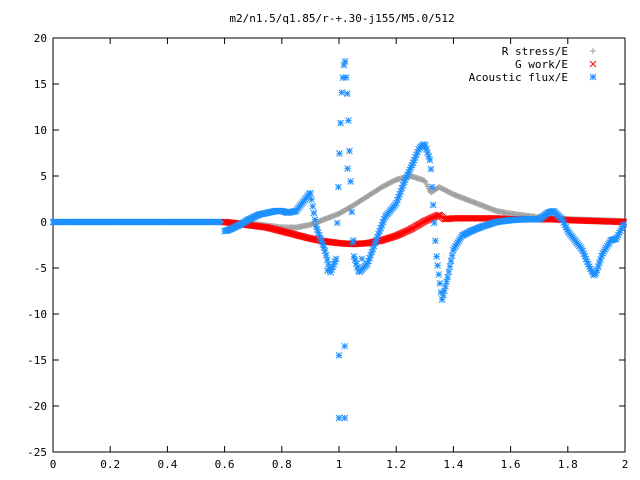  What do you see at coordinates (535, 51) in the screenshot?
I see `legend-label: R stress/E` at bounding box center [535, 51].